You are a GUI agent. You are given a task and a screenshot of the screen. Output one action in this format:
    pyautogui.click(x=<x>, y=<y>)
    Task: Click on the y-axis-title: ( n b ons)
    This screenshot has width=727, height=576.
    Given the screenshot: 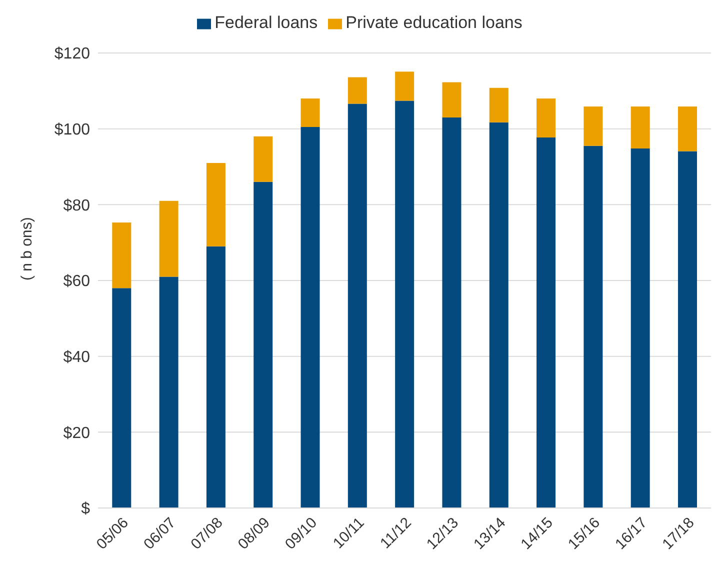 What is the action you would take?
    pyautogui.click(x=27, y=248)
    